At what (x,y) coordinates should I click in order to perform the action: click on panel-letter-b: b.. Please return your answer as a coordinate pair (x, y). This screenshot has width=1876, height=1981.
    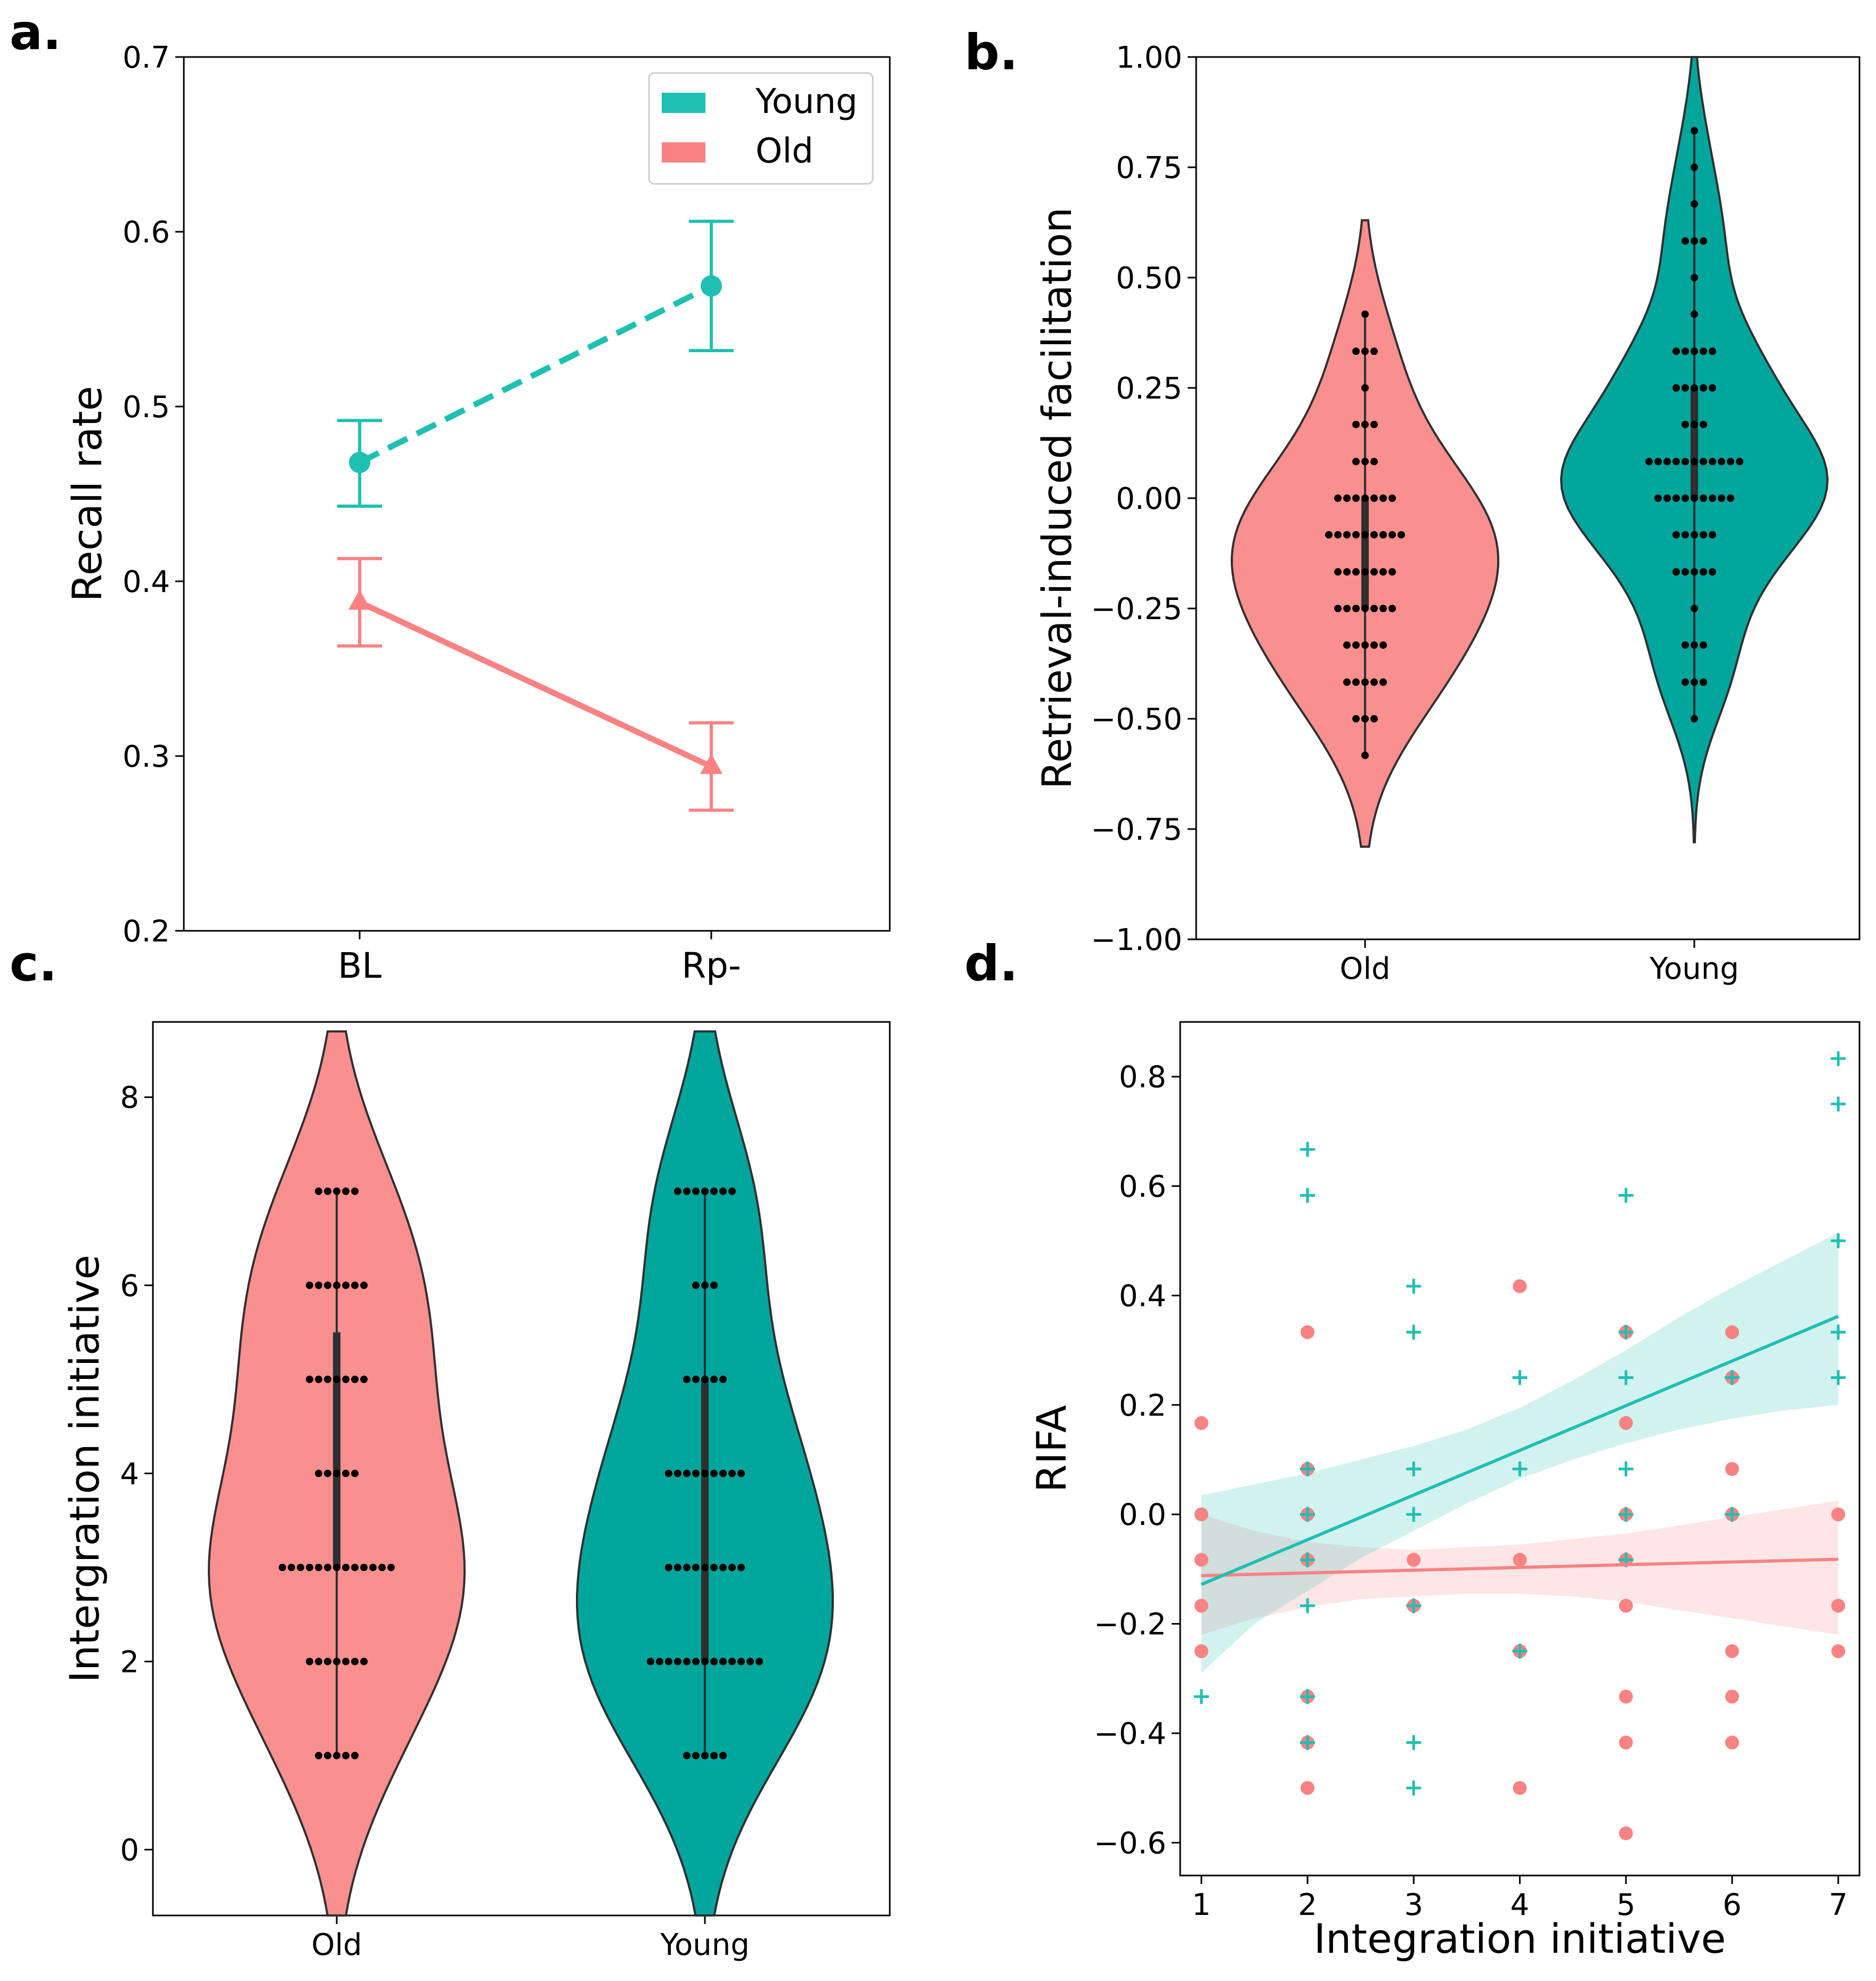
    Looking at the image, I should click on (991, 52).